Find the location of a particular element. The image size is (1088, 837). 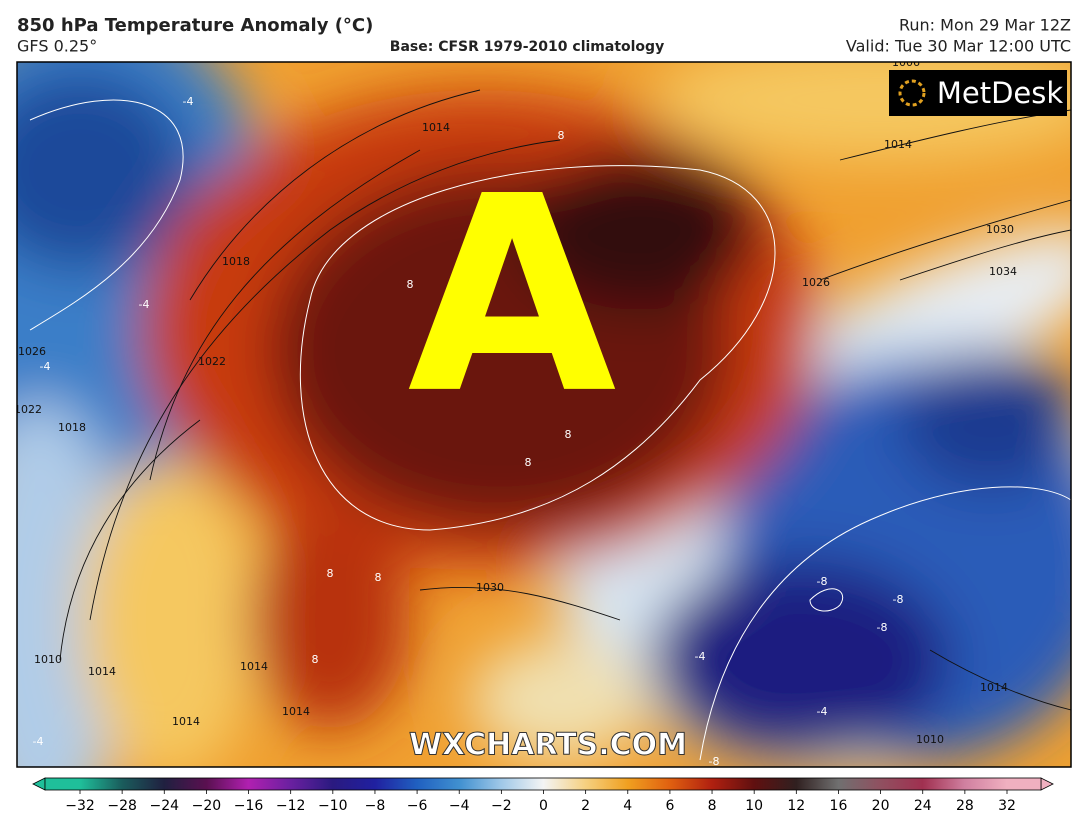

contour-label: 1034 is located at coordinates (1003, 271).